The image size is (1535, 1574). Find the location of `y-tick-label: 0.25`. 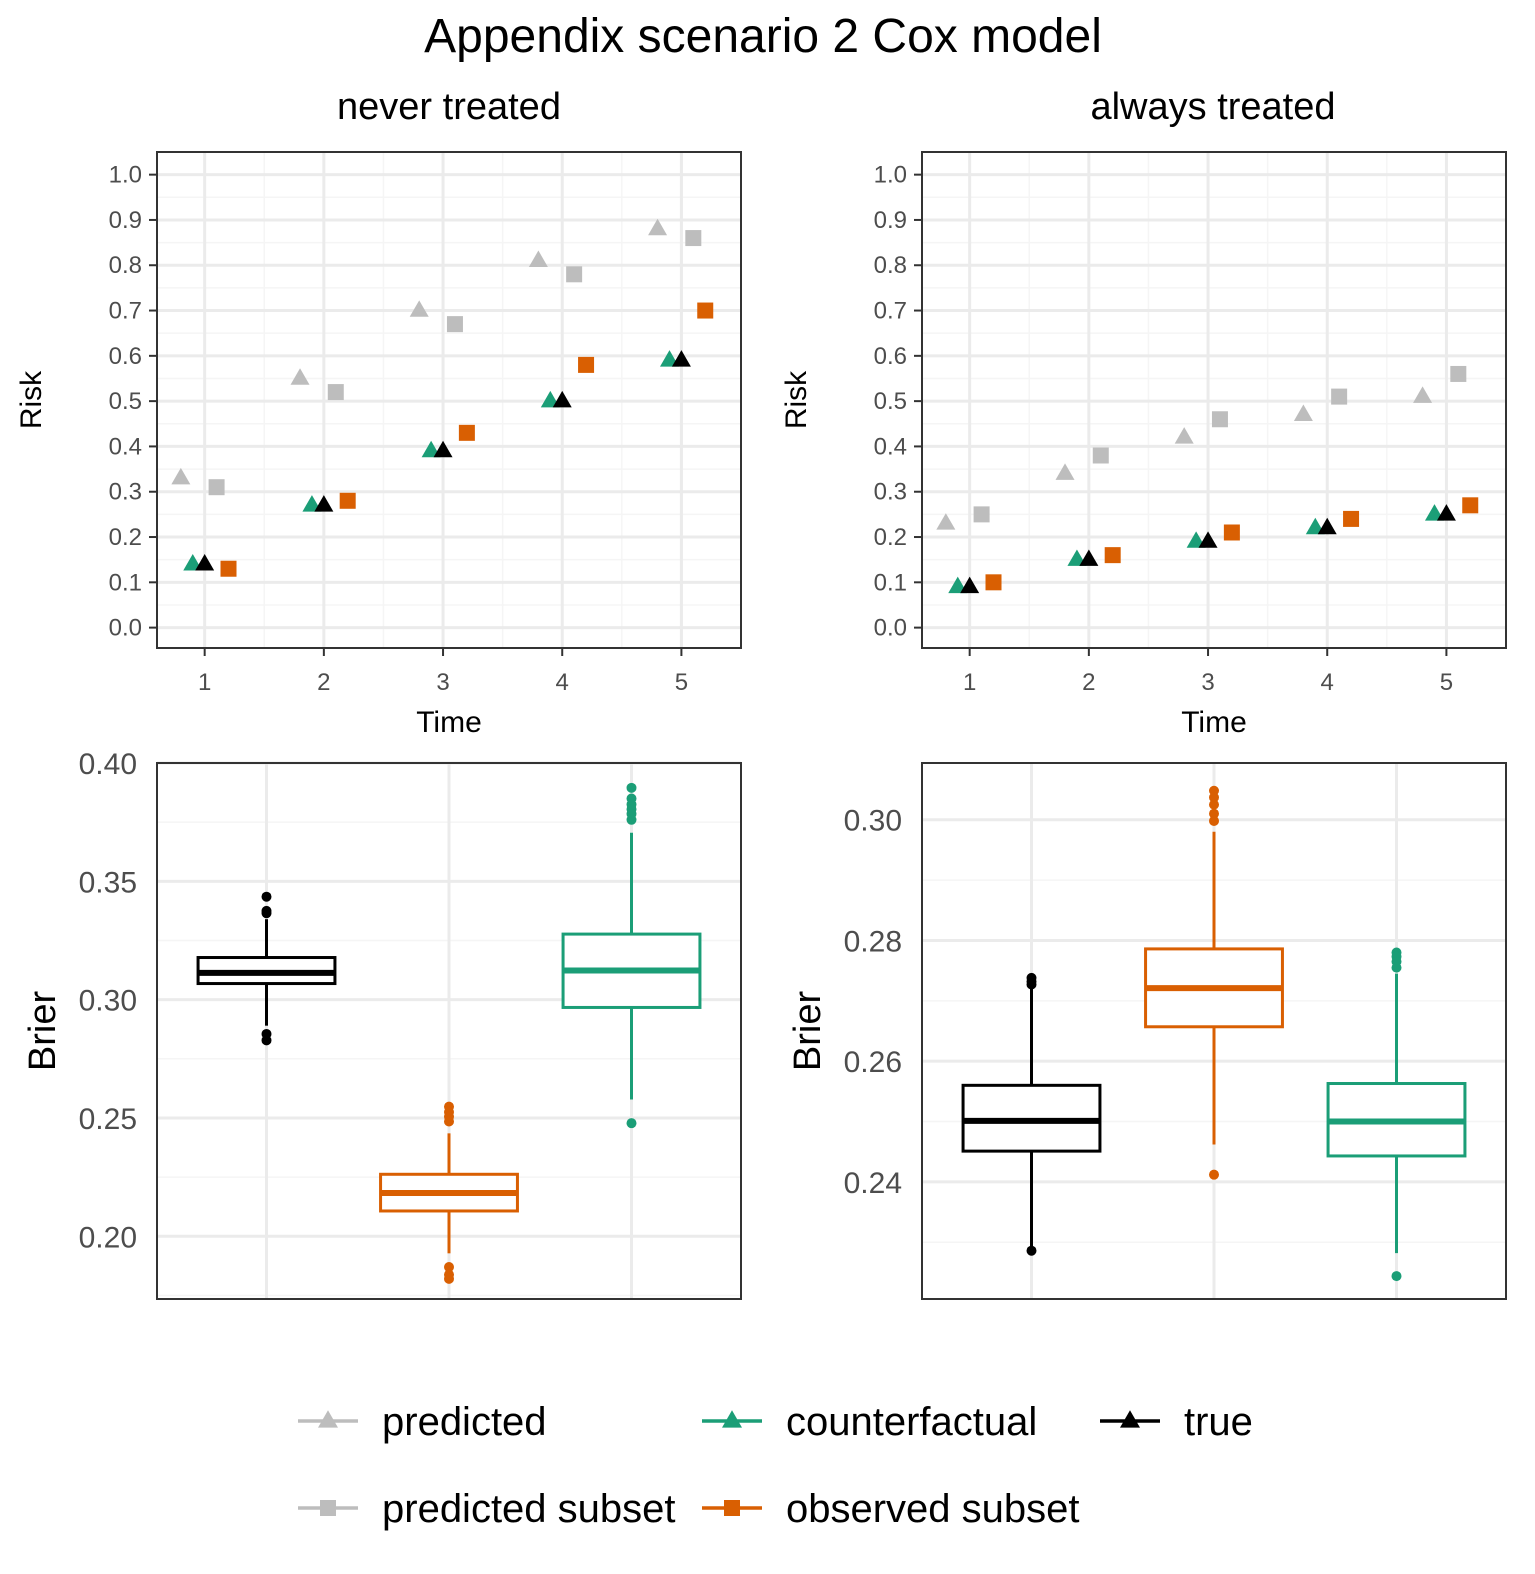

y-tick-label: 0.25 is located at coordinates (108, 1119).